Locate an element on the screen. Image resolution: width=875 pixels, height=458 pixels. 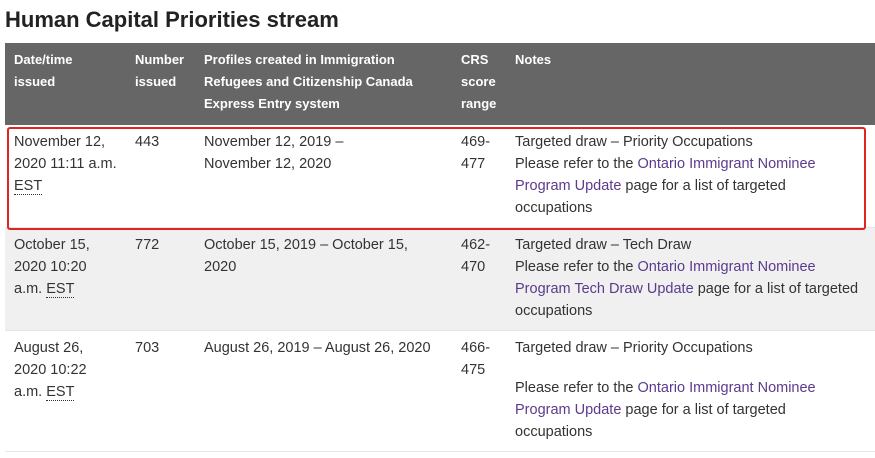
number-cell: 703 is located at coordinates (160, 391).